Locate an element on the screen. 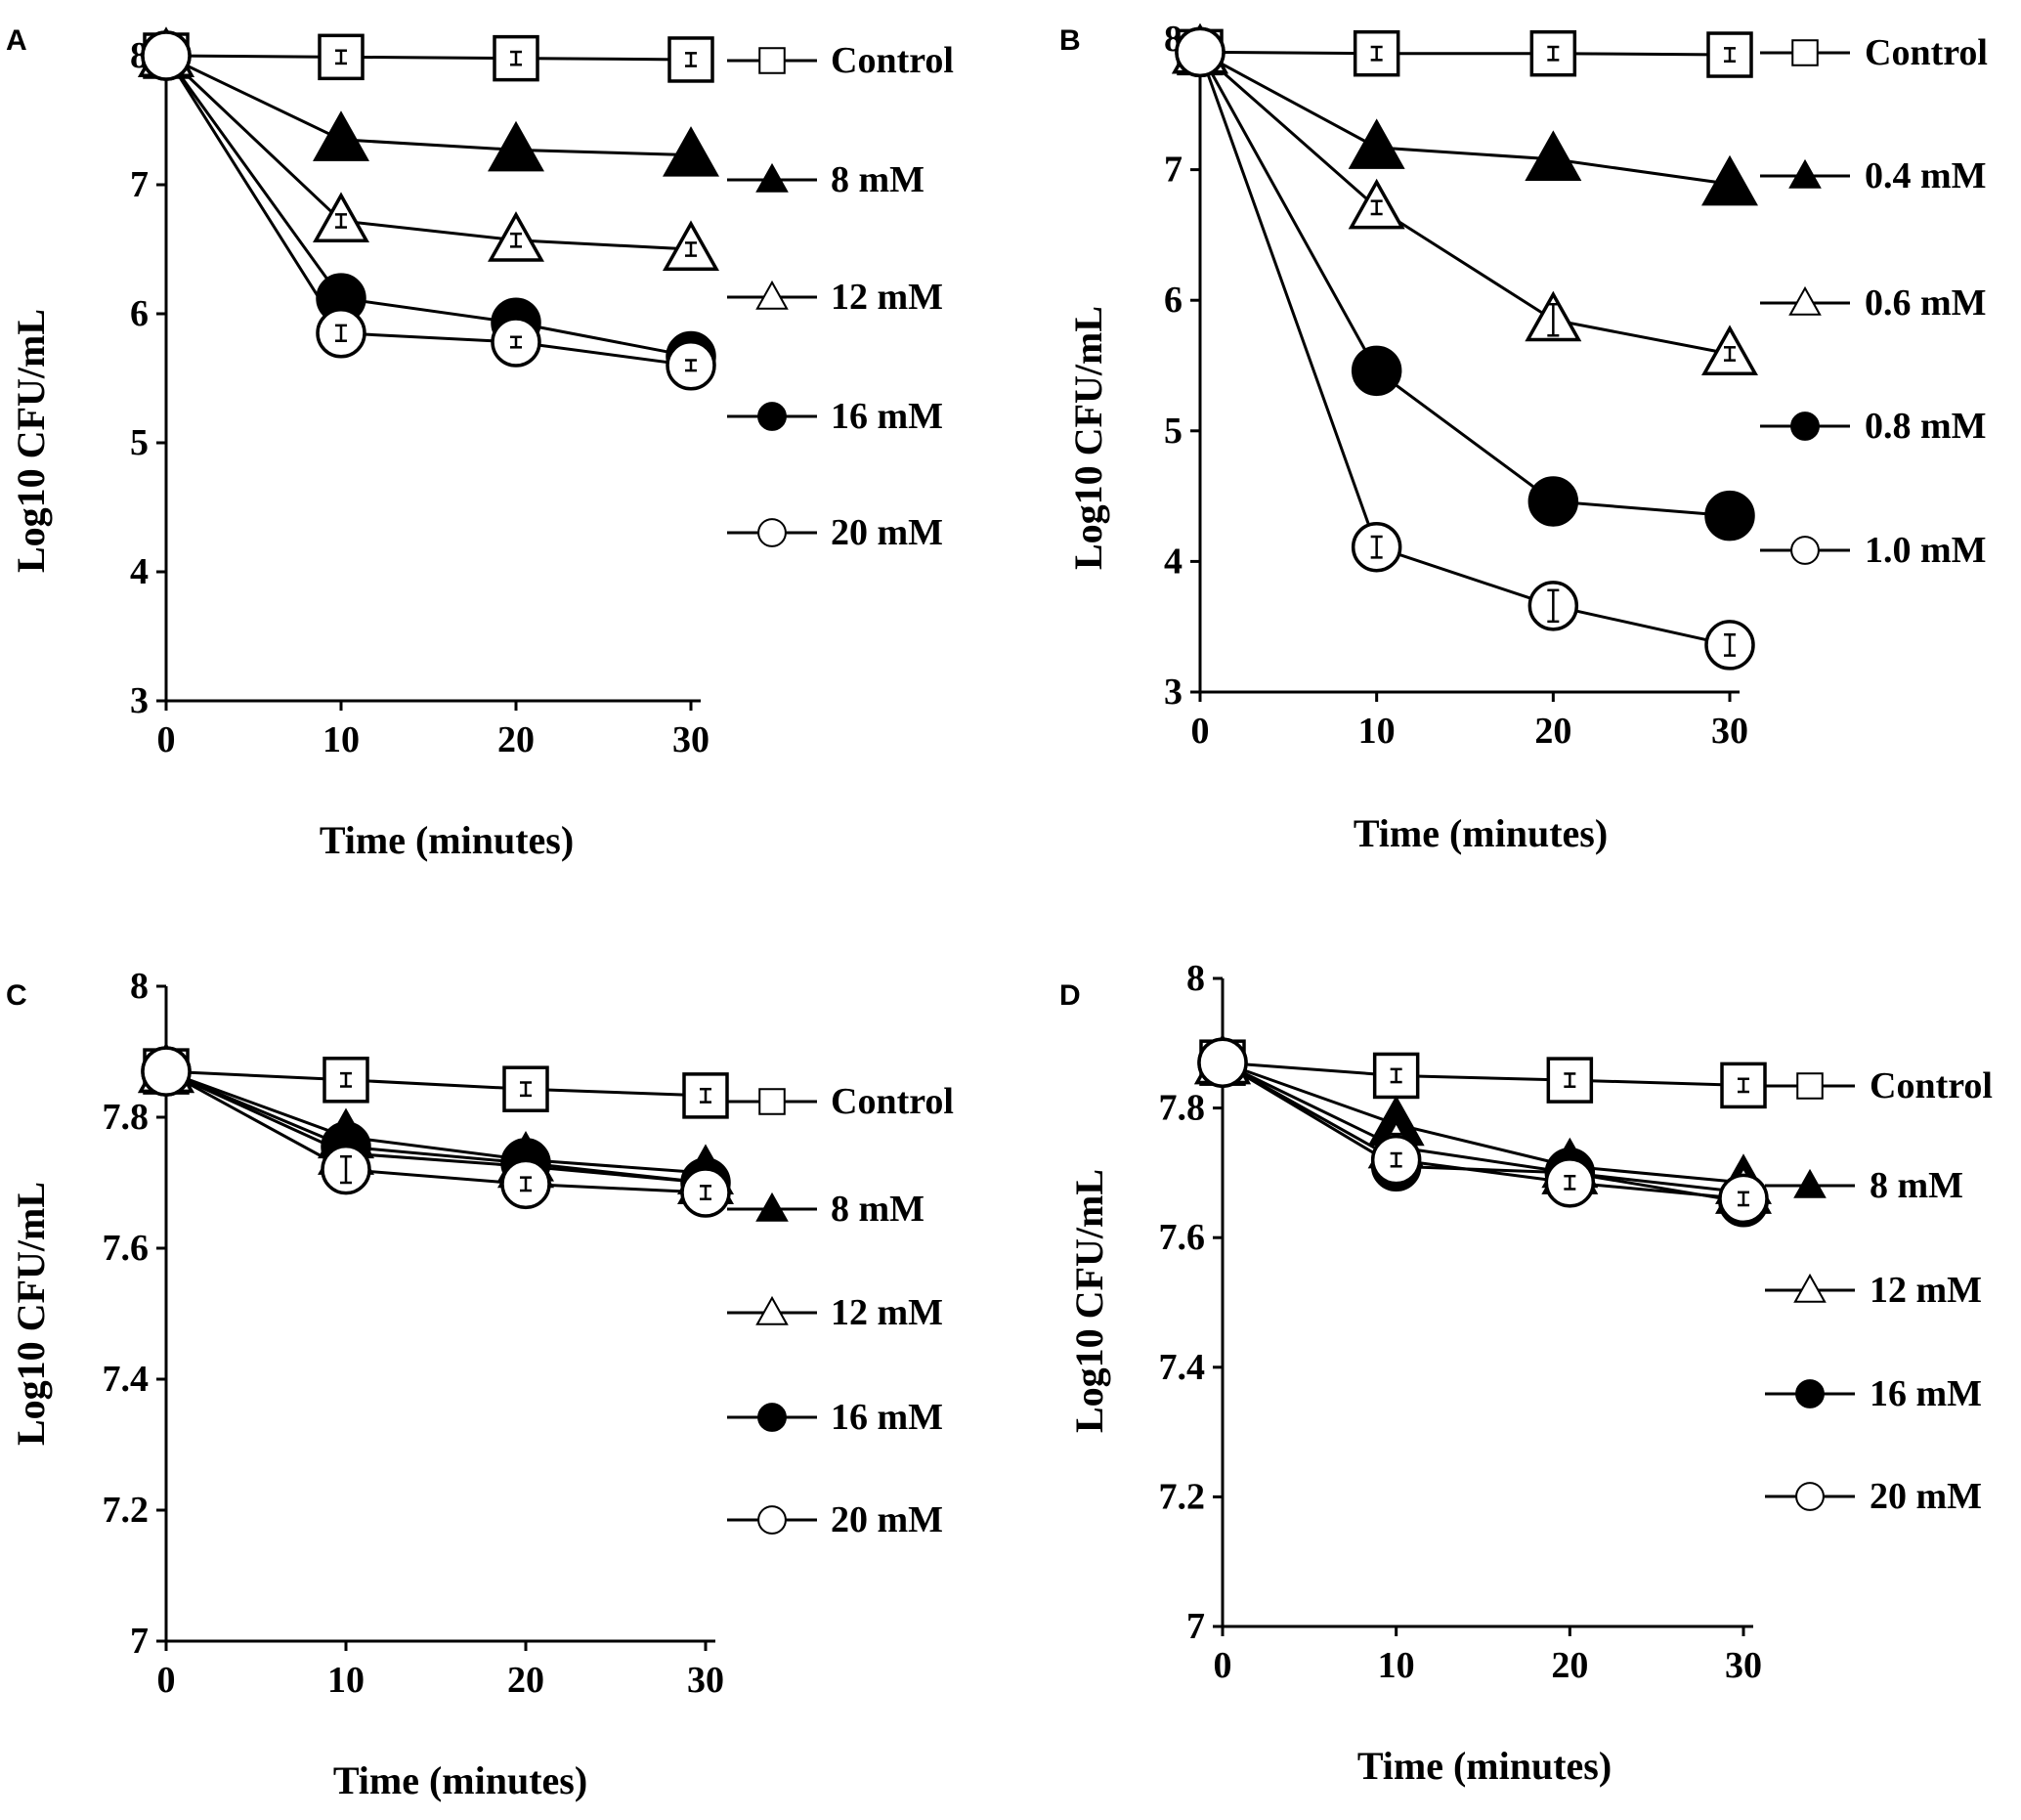 The height and width of the screenshot is (1820, 2021). panel-b-series-1-0-mm-line is located at coordinates (1465, 349).